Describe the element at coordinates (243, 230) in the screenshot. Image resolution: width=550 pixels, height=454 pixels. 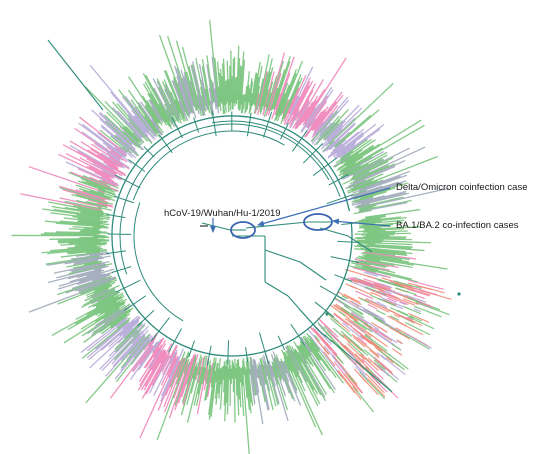
I see `delta-omicron-highlight-ellipse` at that location.